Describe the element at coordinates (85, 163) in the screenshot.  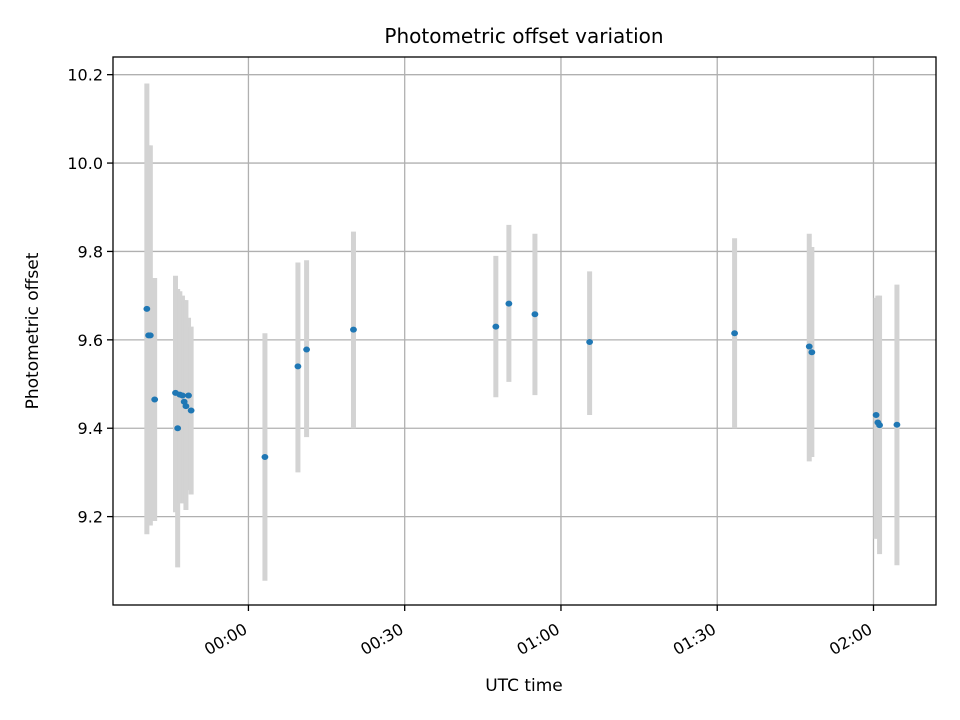
I see `y-tick-label: 10.0` at that location.